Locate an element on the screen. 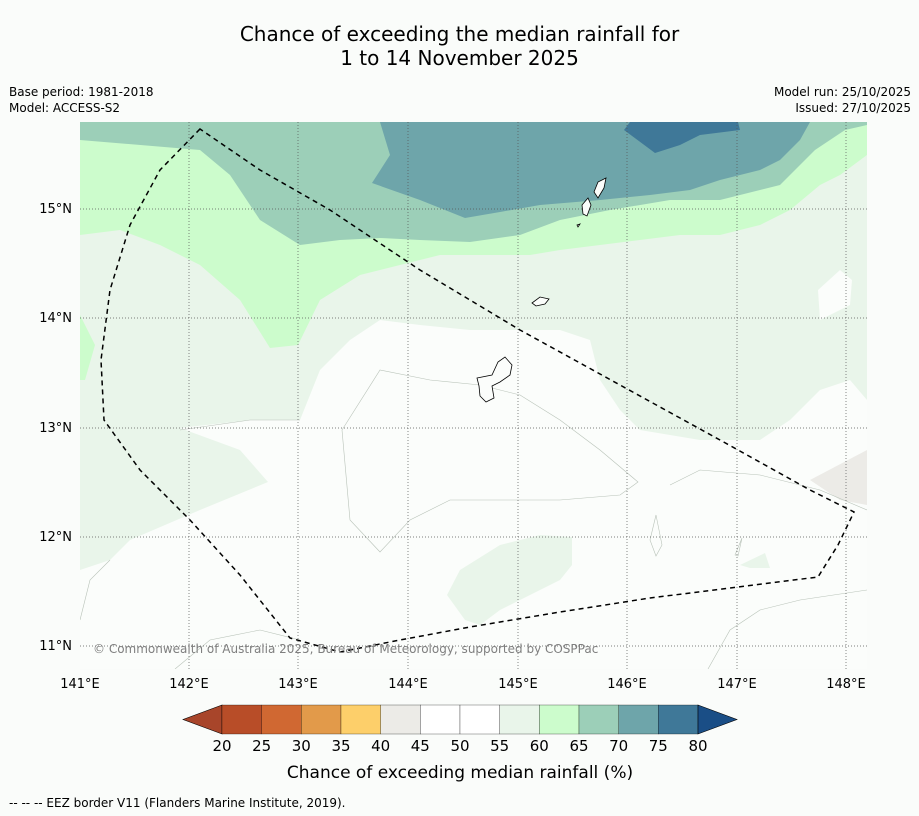 This screenshot has width=919, height=816. lat-label-15n: 15°N is located at coordinates (55, 209).